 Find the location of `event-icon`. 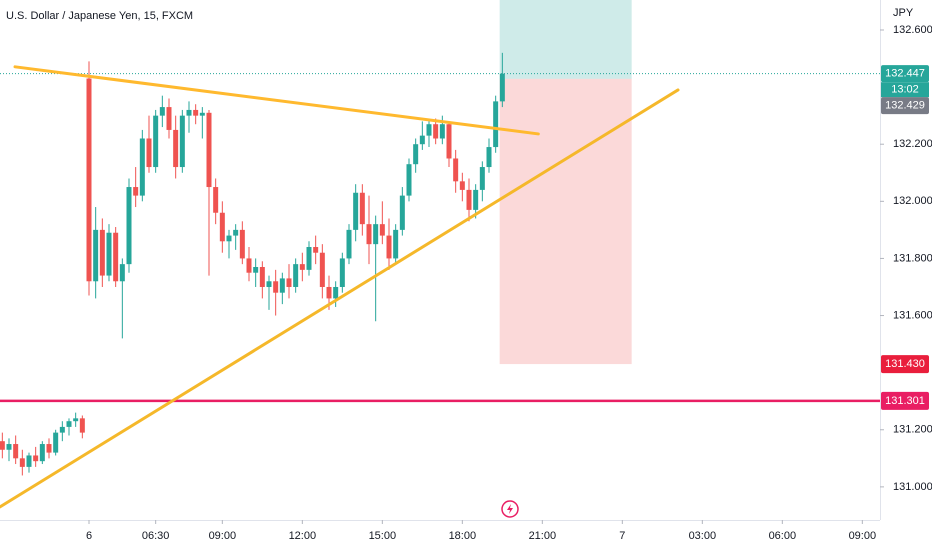

event-icon is located at coordinates (510, 509).